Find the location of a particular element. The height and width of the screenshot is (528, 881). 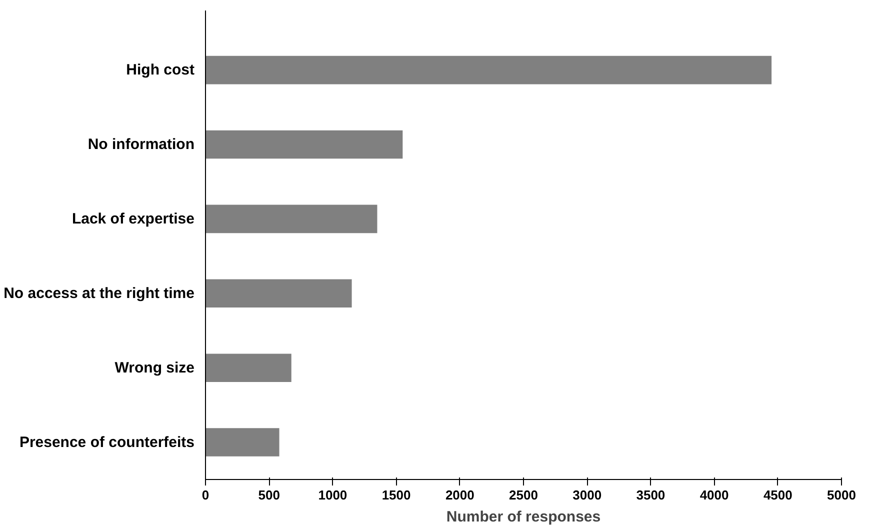

y-tick-label: High cost is located at coordinates (160, 70).